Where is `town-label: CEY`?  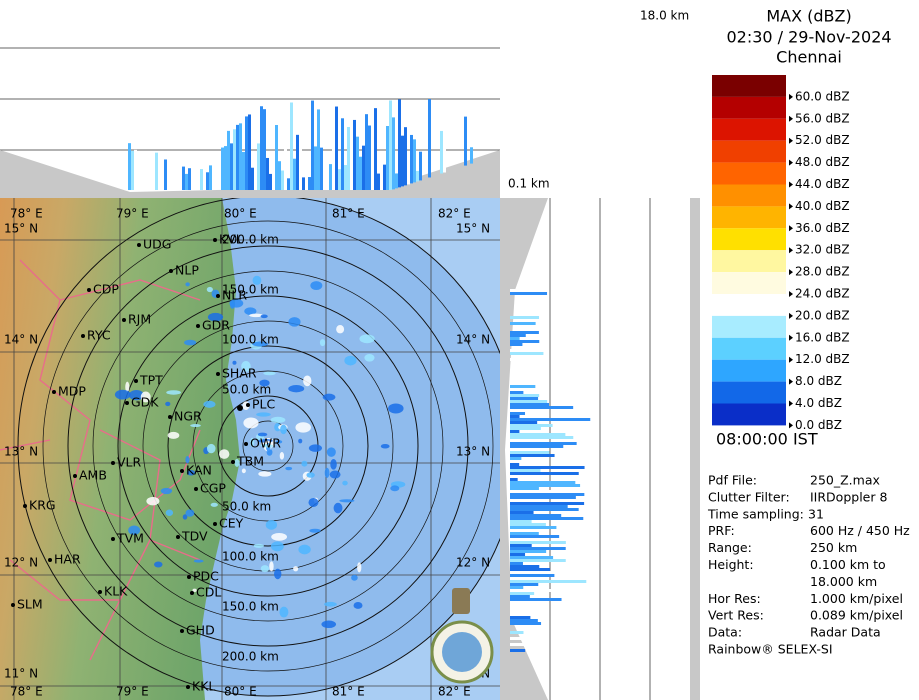 town-label: CEY is located at coordinates (231, 523).